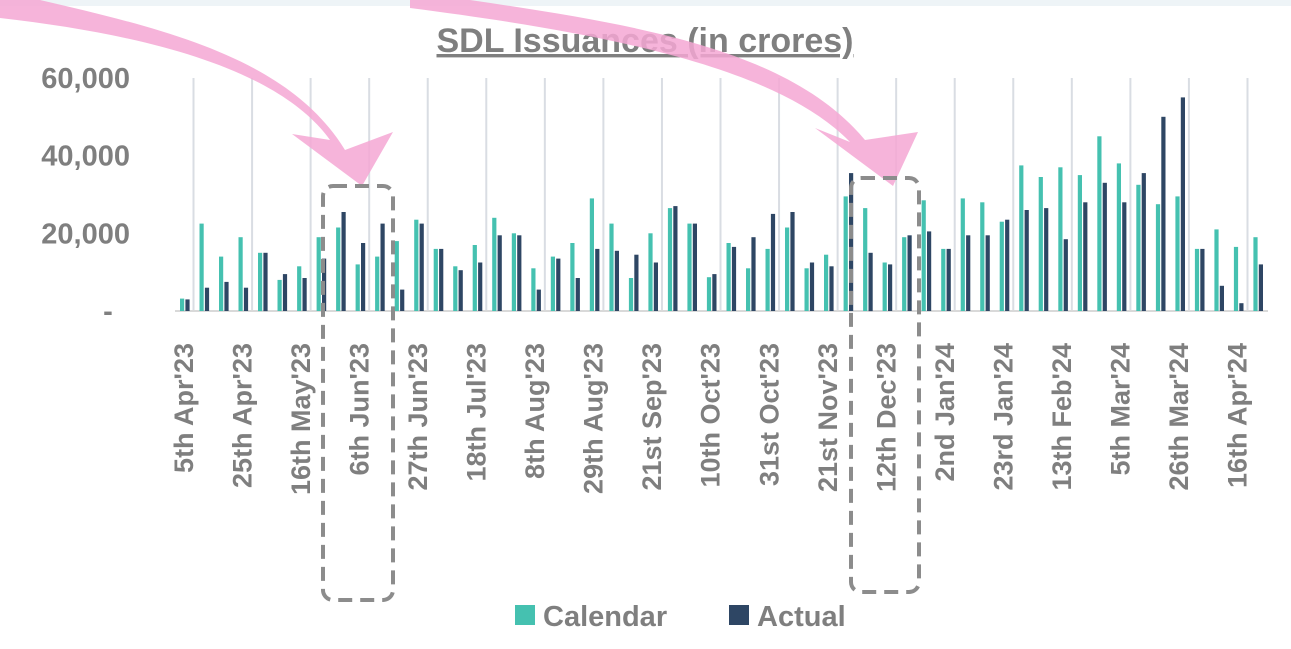 The image size is (1291, 649). I want to click on x-tick-label: 25th Apr'23, so click(242, 415).